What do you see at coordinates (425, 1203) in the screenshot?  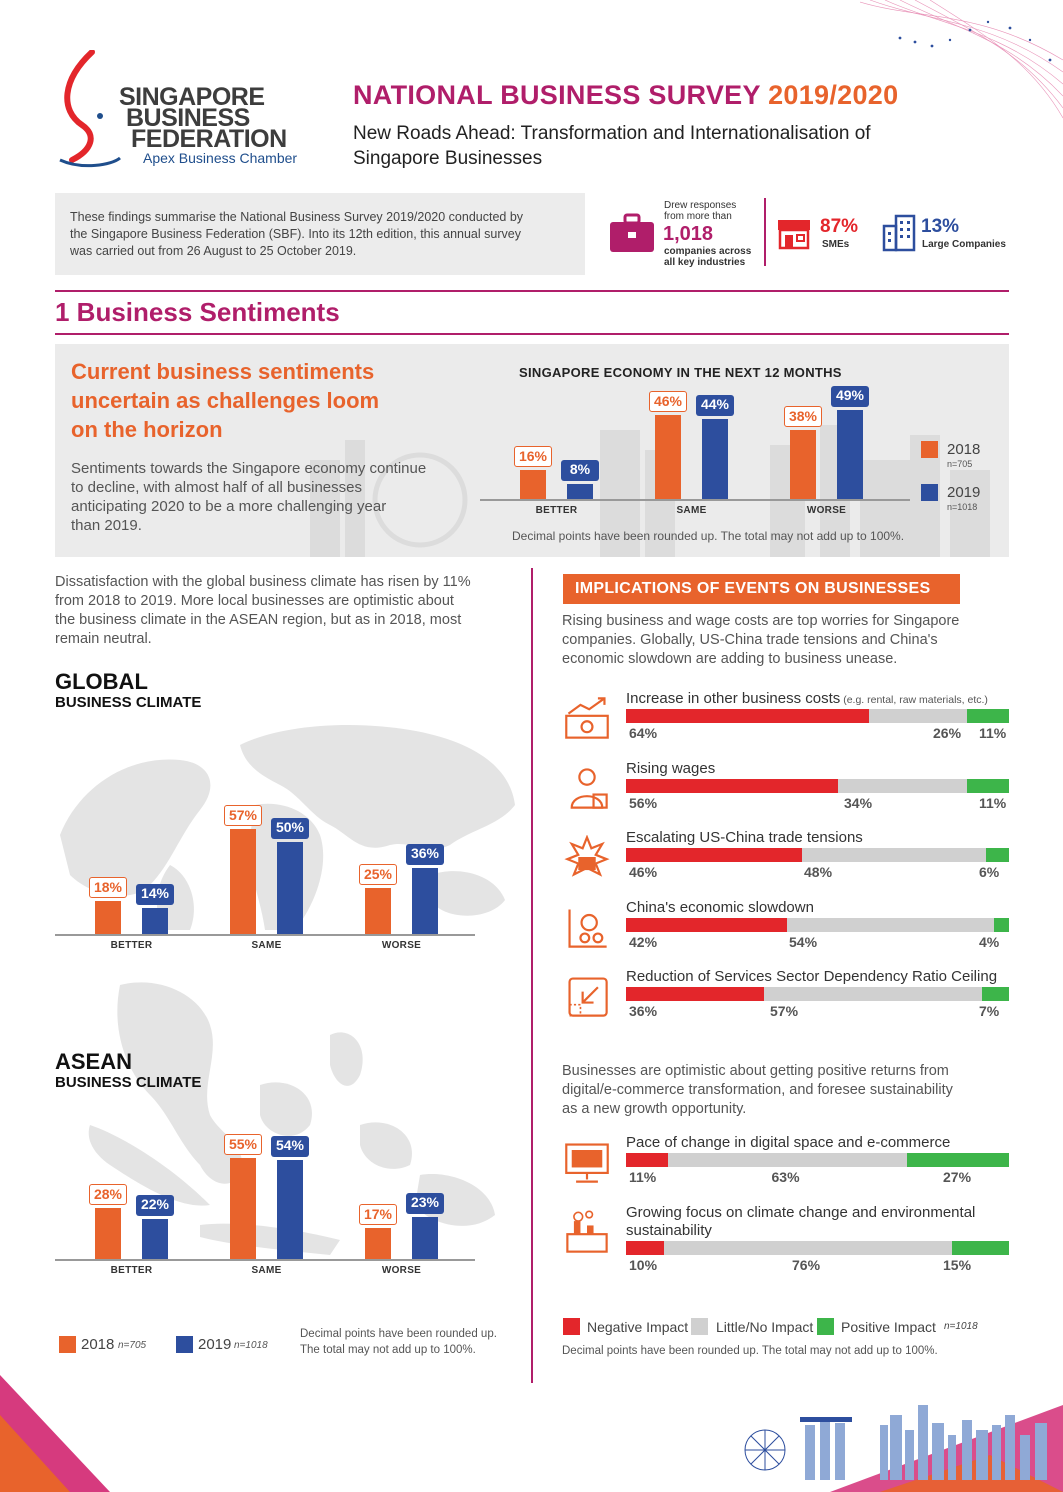 I see `bar-label-2019-worse: 23%` at bounding box center [425, 1203].